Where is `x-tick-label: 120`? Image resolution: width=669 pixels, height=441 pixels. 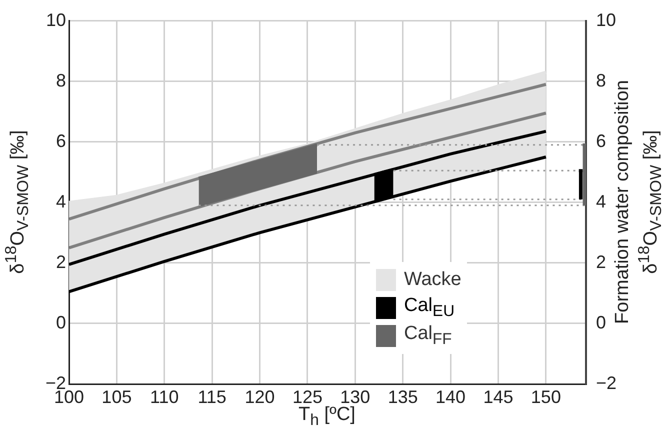 x-tick-label: 120 is located at coordinates (259, 396).